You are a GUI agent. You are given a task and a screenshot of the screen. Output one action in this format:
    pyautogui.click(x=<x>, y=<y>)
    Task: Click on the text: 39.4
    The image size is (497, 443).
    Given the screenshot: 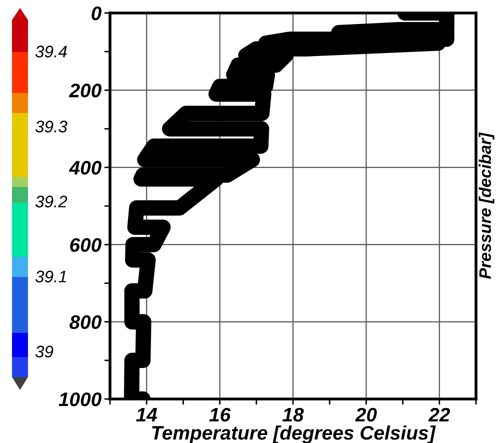 What is the action you would take?
    pyautogui.click(x=51, y=52)
    